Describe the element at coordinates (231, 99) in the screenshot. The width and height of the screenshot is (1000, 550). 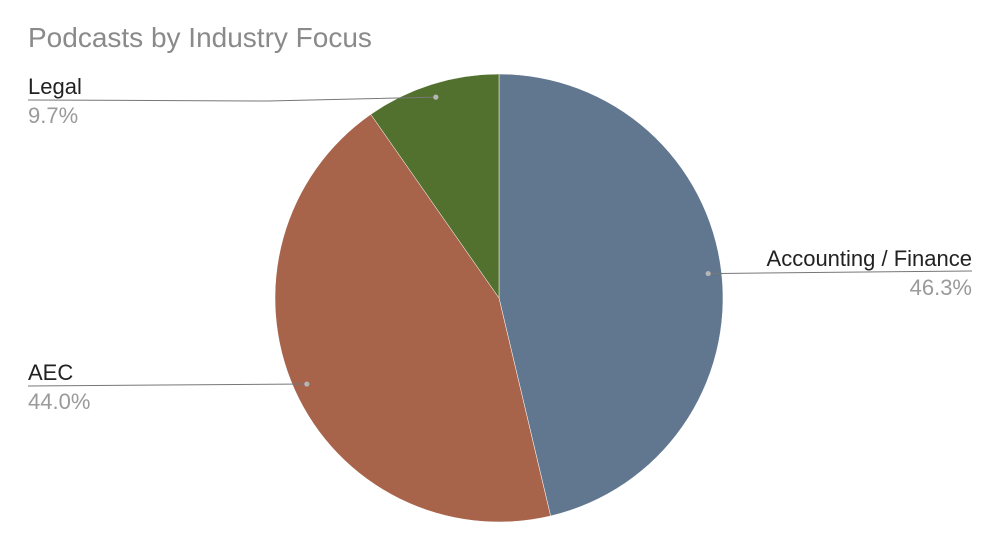
I see `leader-line-legal` at that location.